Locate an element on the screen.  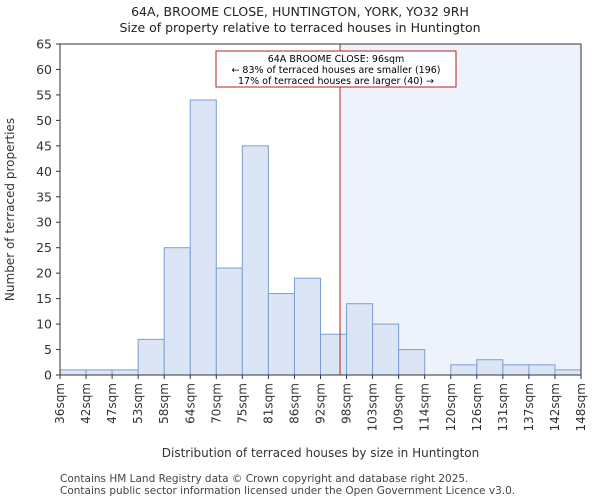
x-tick-label: 98sqm is located at coordinates (347, 403).